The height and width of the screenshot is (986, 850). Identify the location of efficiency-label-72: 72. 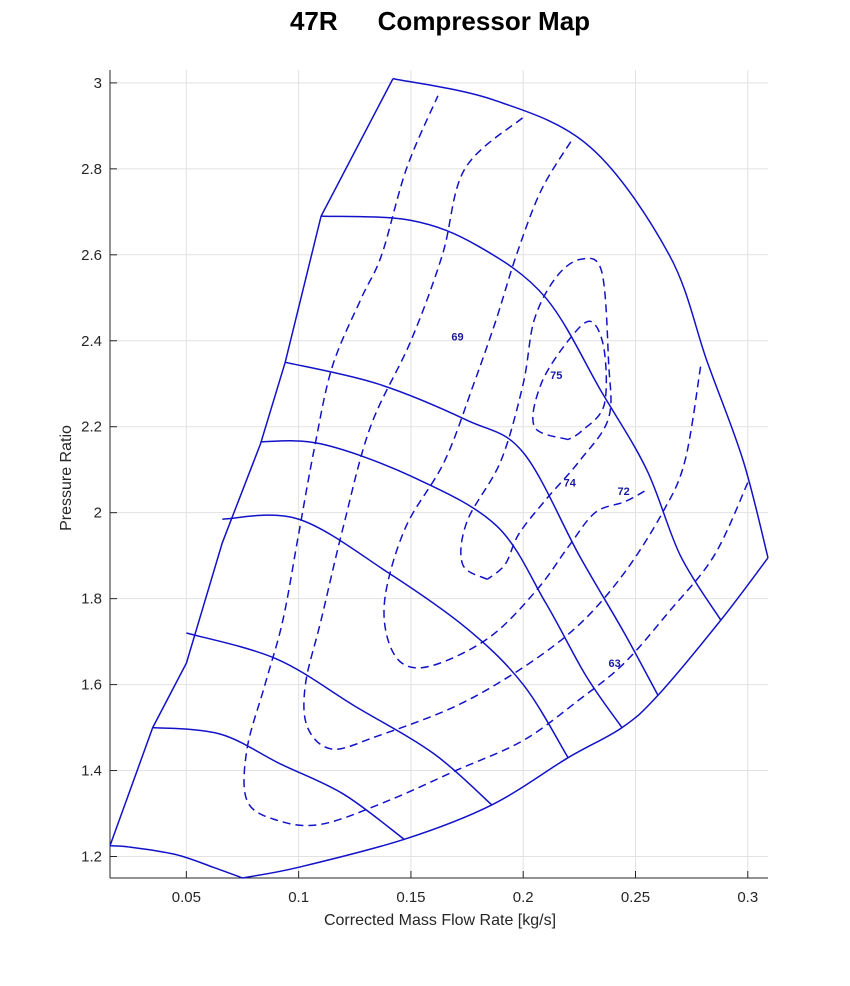
(624, 492).